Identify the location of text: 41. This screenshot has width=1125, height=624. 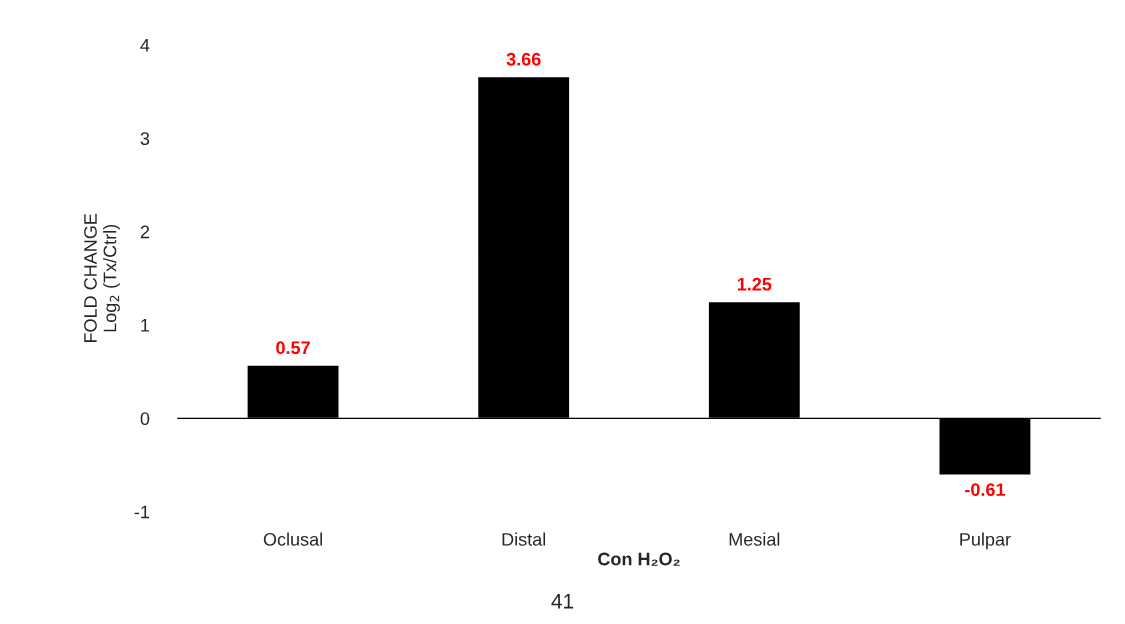
(562, 601).